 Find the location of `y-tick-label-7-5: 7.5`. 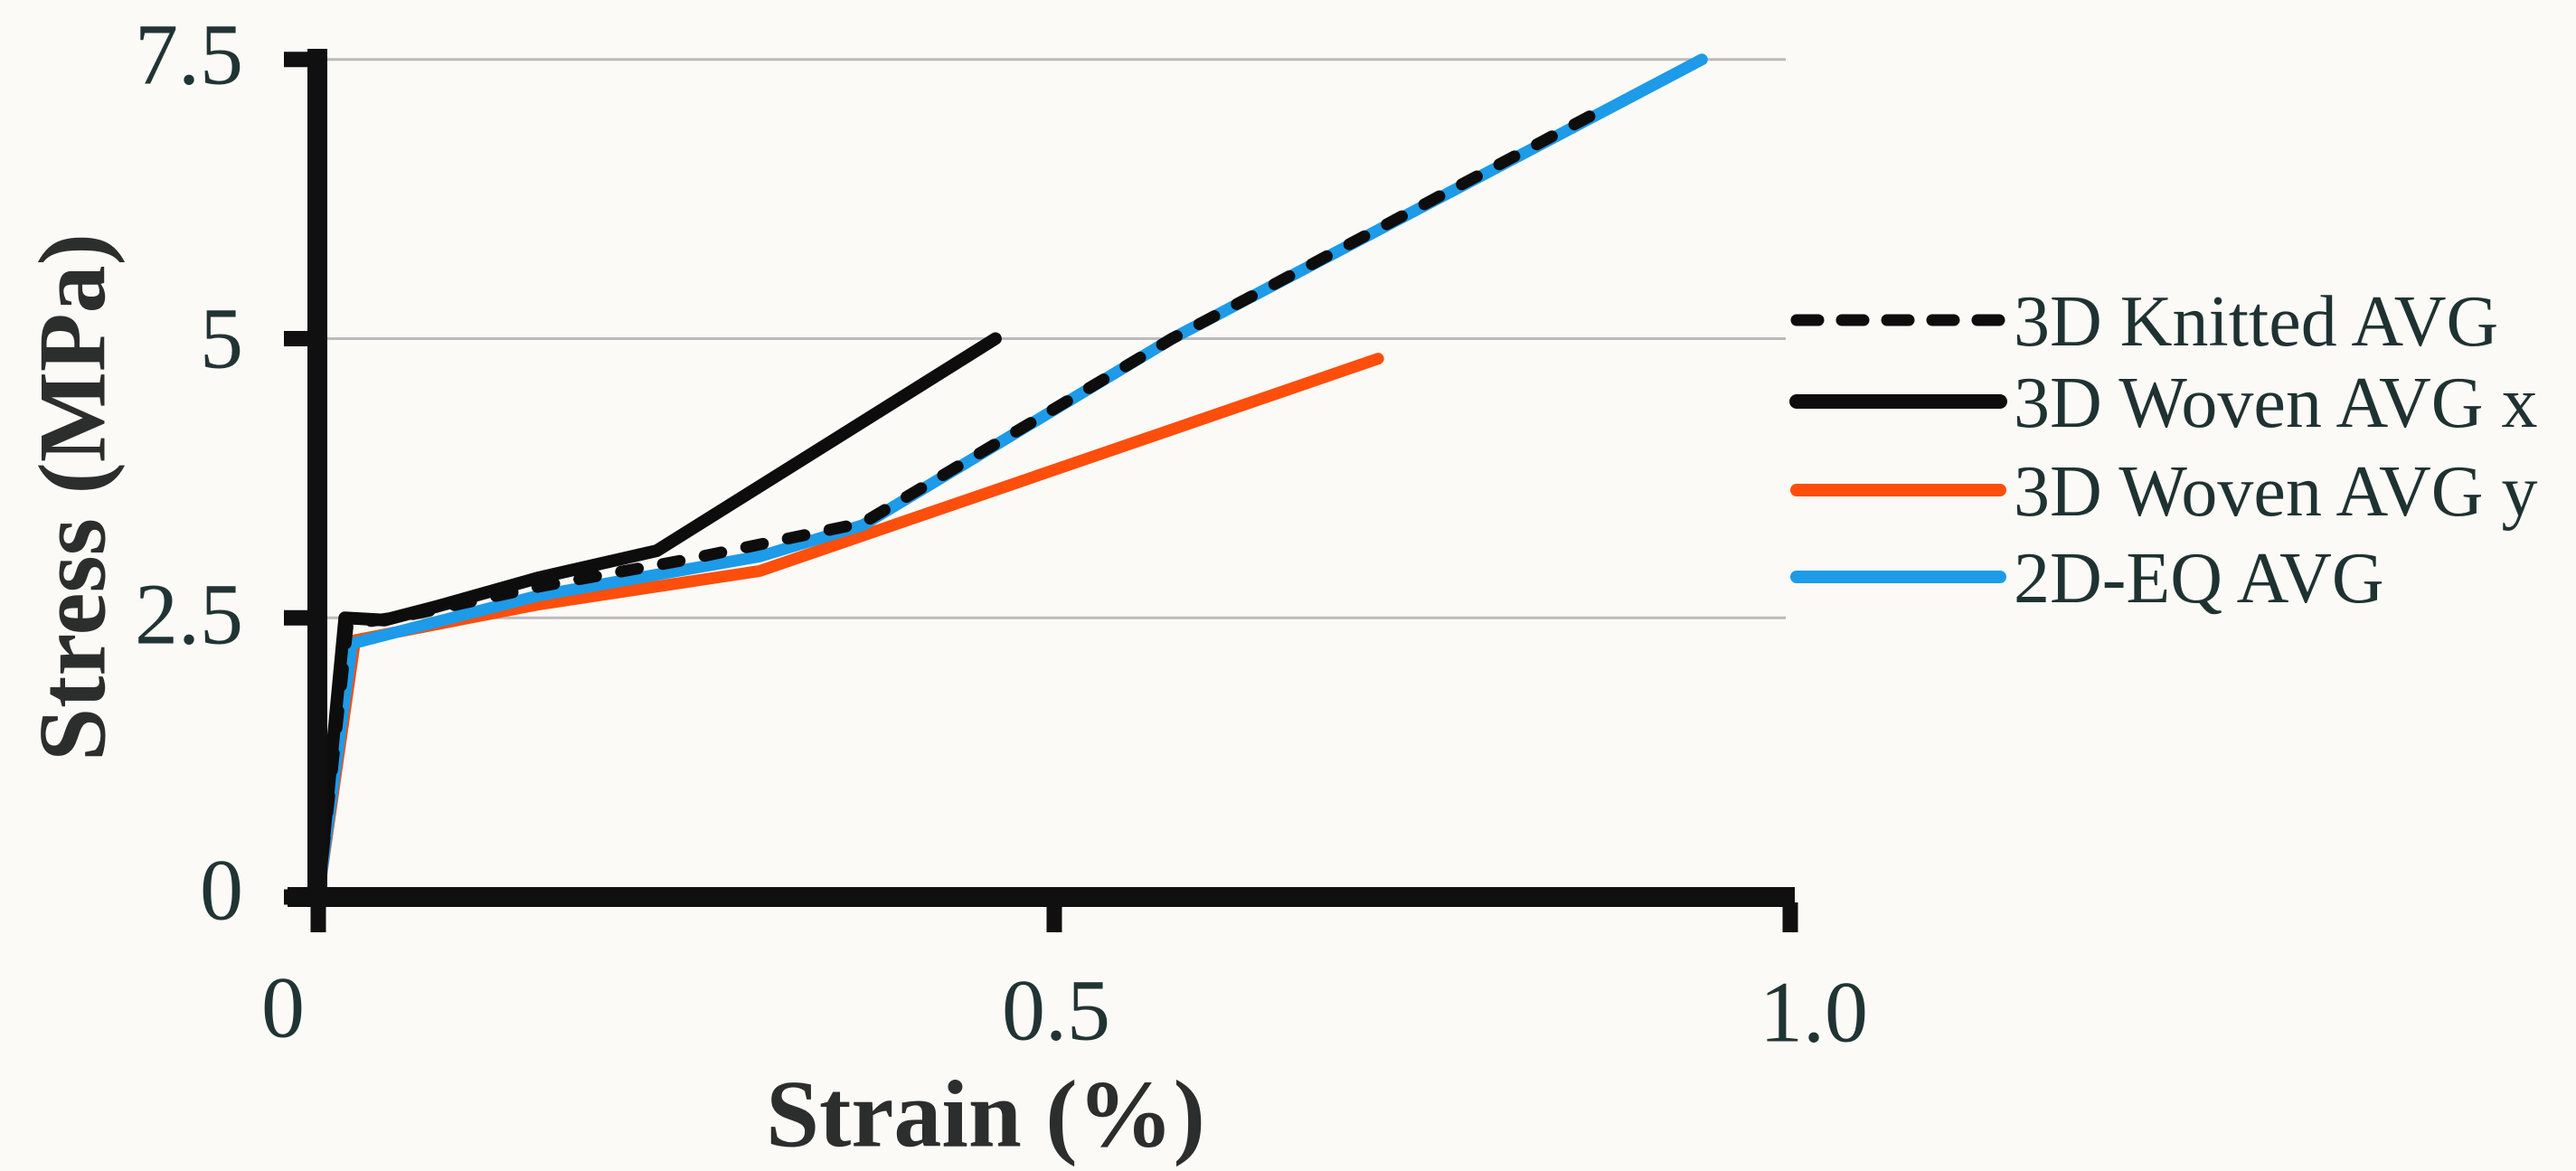

y-tick-label-7-5: 7.5 is located at coordinates (189, 54).